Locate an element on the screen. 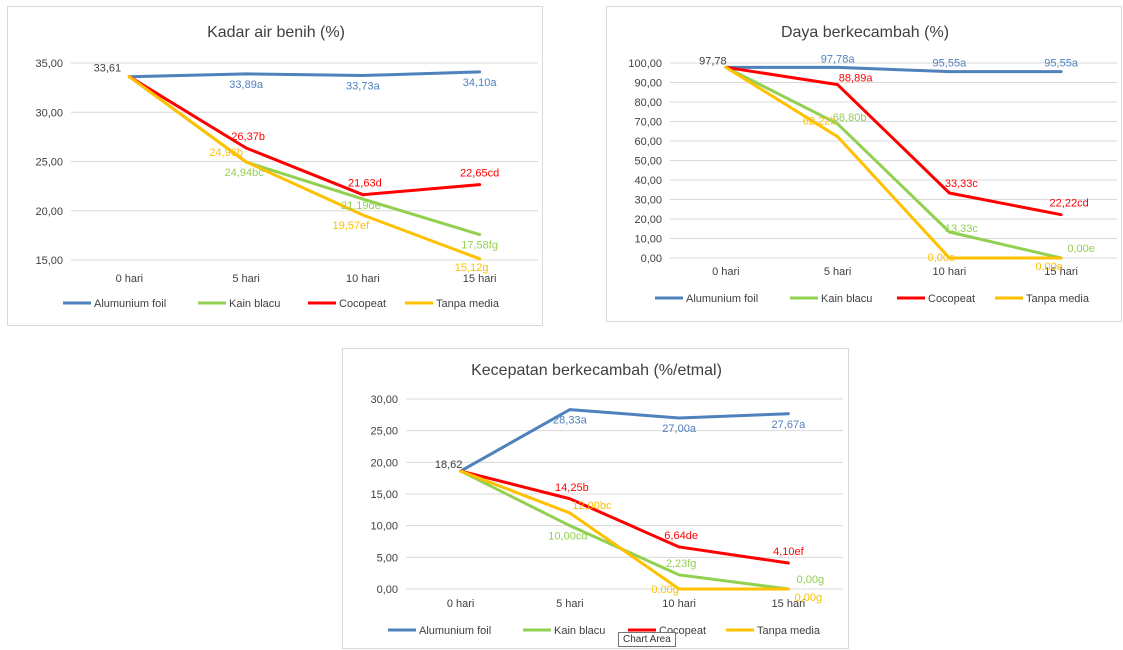  data-label: 33,61 is located at coordinates (108, 69).